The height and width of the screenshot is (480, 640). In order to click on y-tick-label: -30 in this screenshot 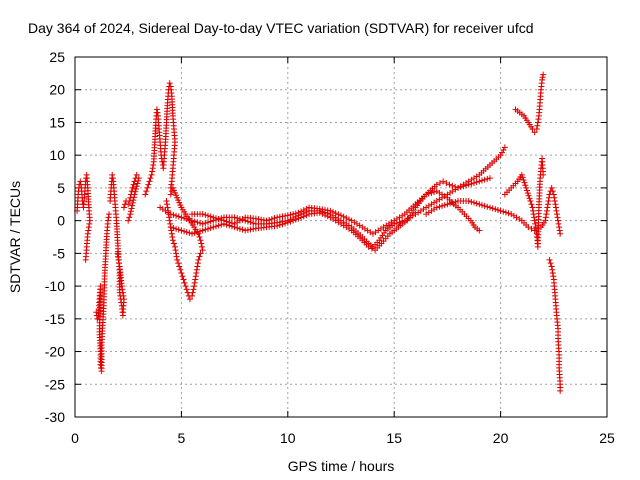, I will do `click(55, 417)`.